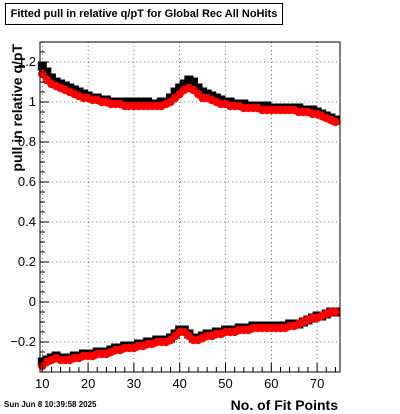  I want to click on y-tick-label: 0, so click(32, 301).